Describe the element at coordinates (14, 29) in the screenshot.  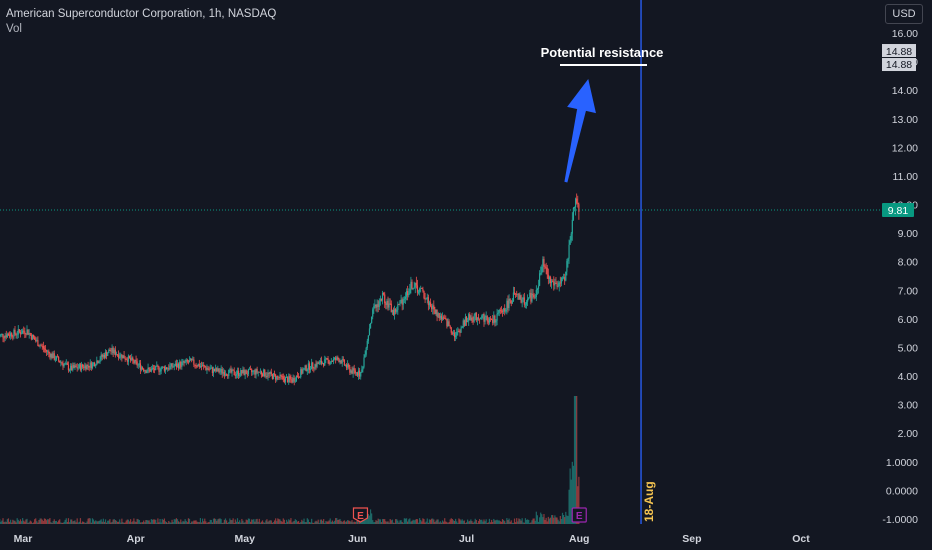
I see `volume-indicator-label: Vol` at that location.